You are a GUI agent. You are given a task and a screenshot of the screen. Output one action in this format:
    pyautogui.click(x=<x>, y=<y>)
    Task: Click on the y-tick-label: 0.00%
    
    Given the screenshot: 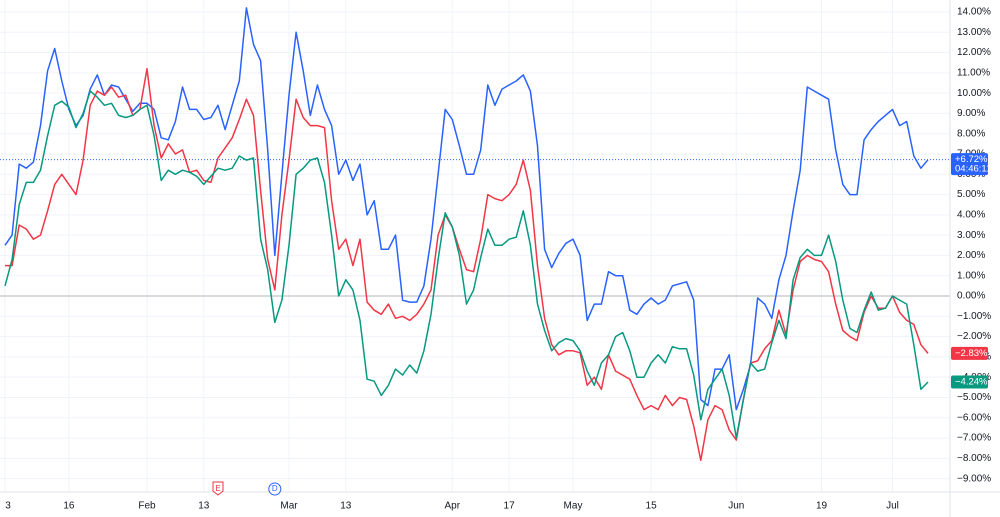 What is the action you would take?
    pyautogui.click(x=971, y=296)
    